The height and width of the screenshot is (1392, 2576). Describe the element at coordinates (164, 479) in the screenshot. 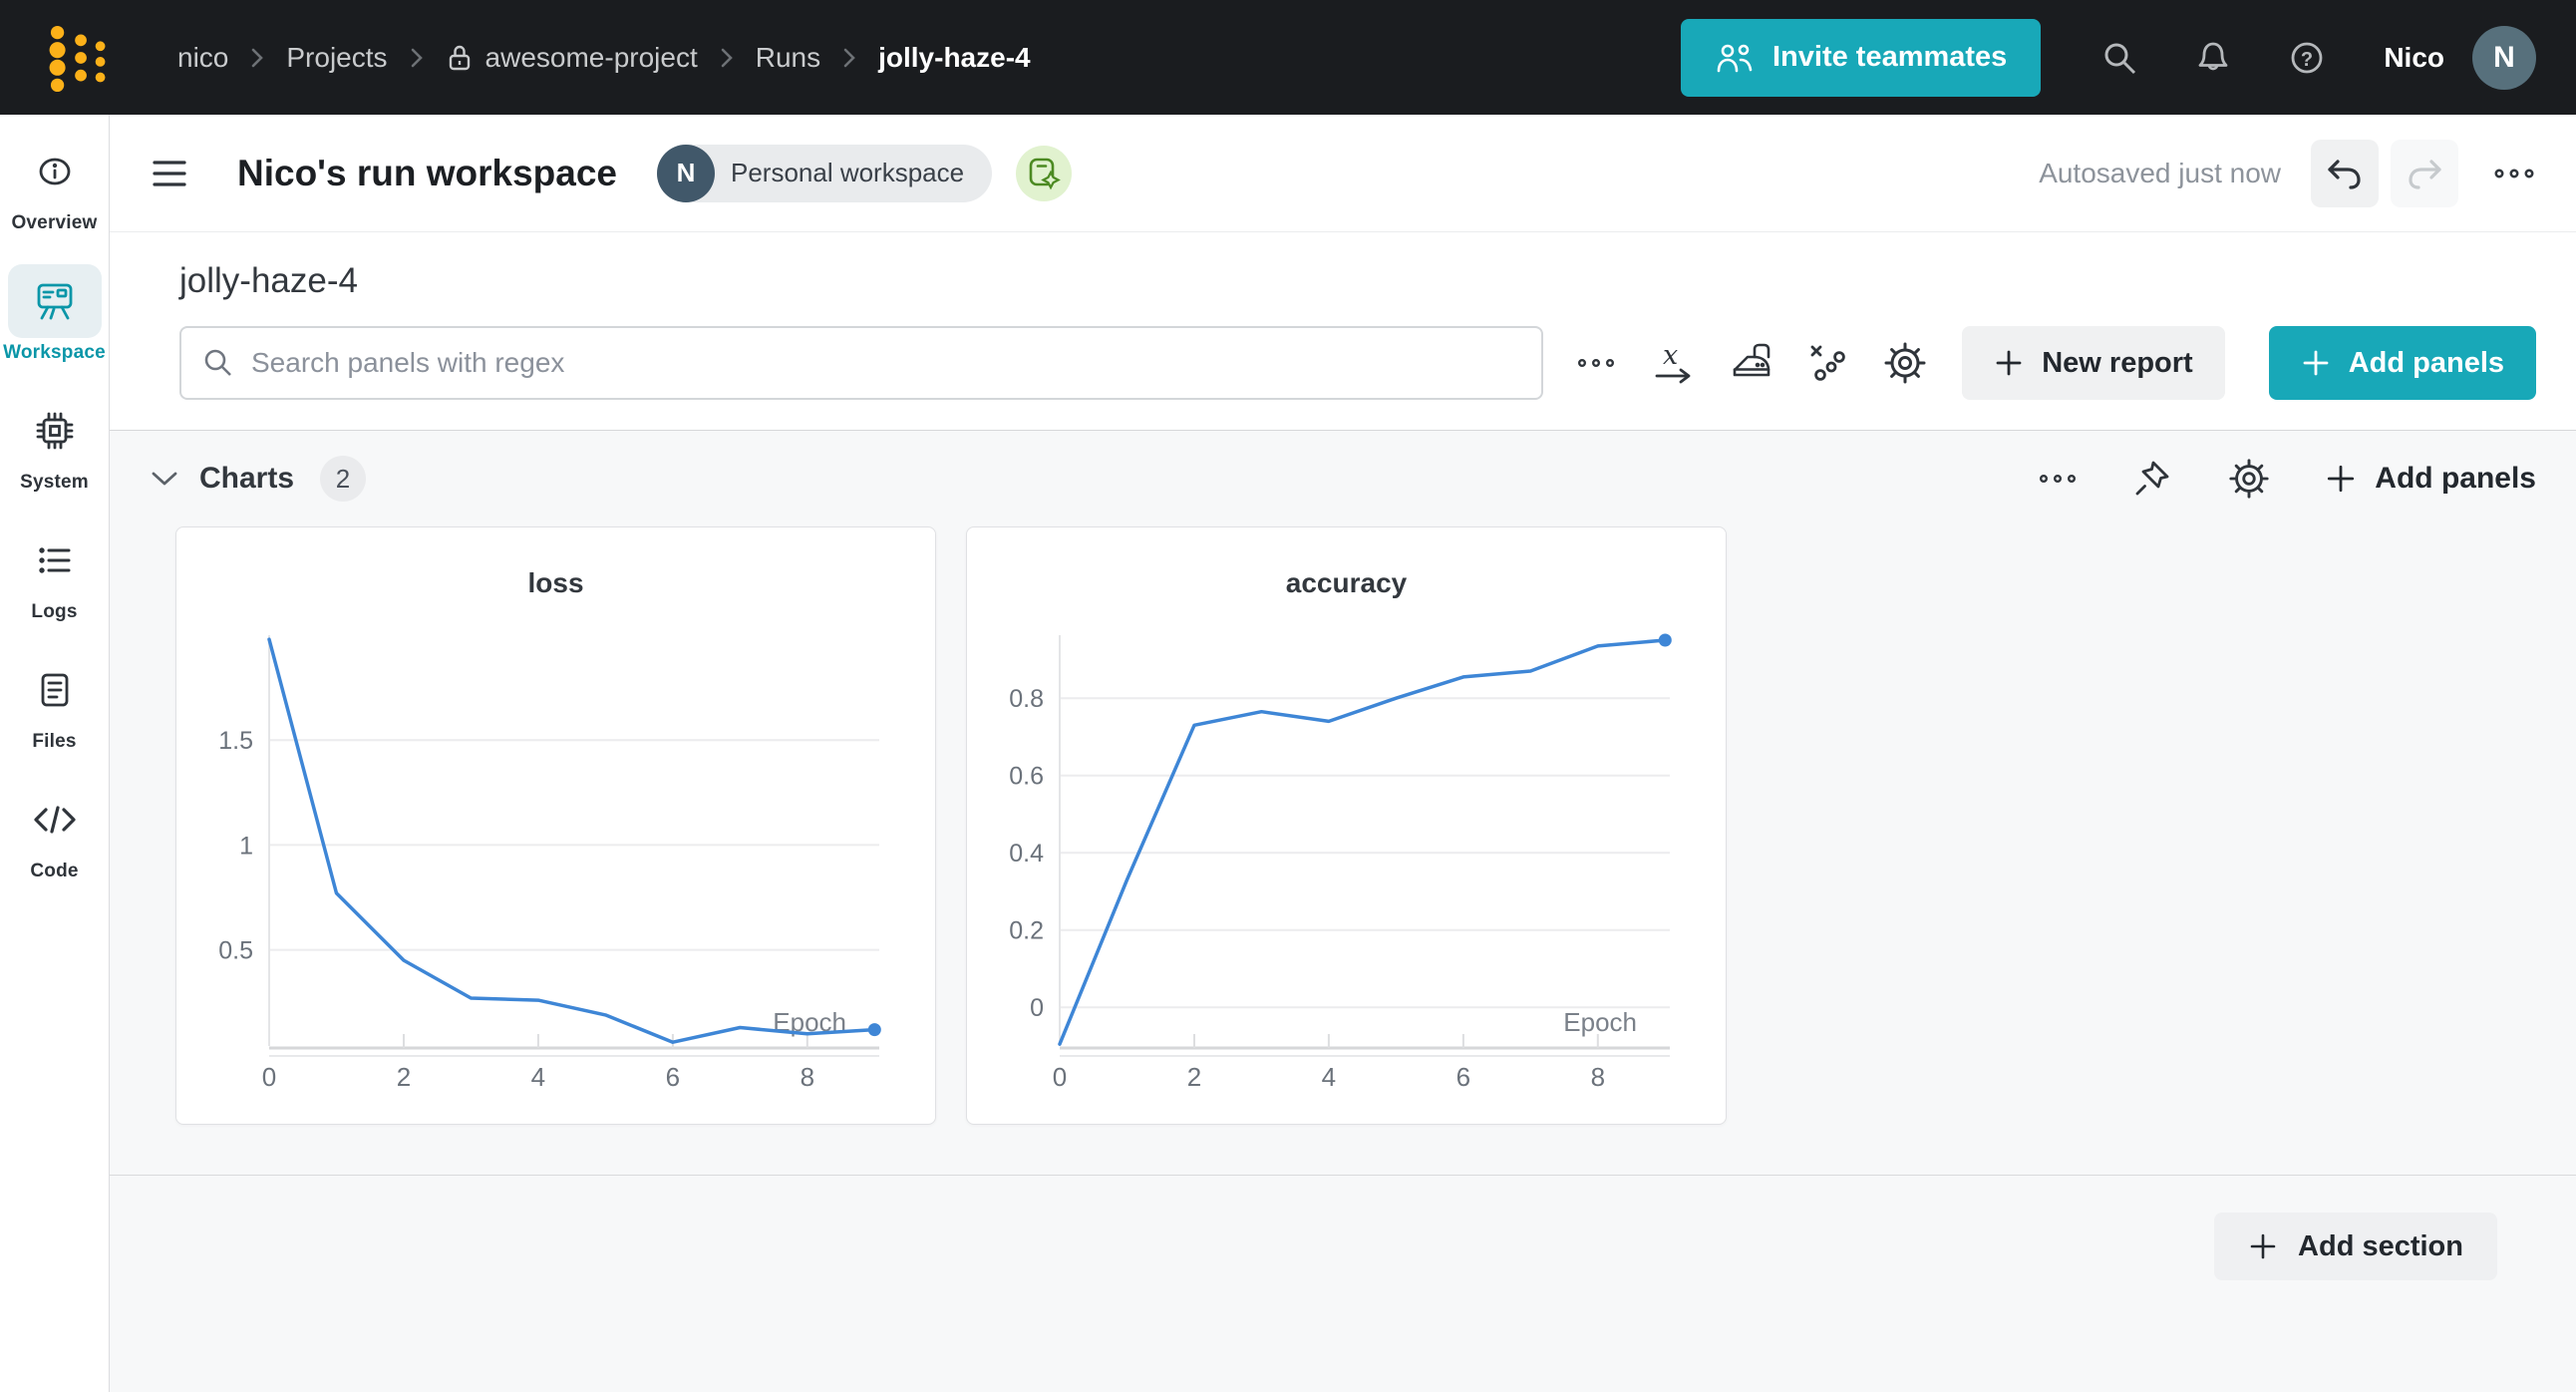

I see `chevron-down-icon` at that location.